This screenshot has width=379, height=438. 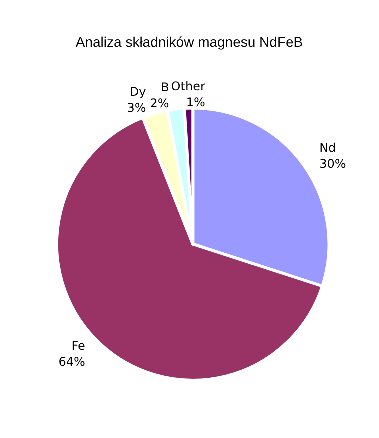 What do you see at coordinates (196, 102) in the screenshot?
I see `data-label: 1%` at bounding box center [196, 102].